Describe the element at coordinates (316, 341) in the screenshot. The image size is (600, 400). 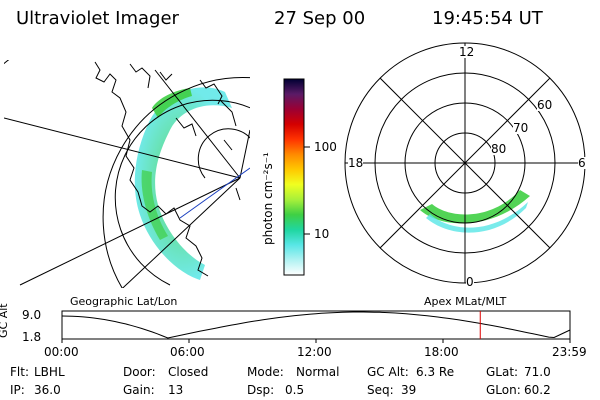
I see `altitude-x-ticks` at that location.